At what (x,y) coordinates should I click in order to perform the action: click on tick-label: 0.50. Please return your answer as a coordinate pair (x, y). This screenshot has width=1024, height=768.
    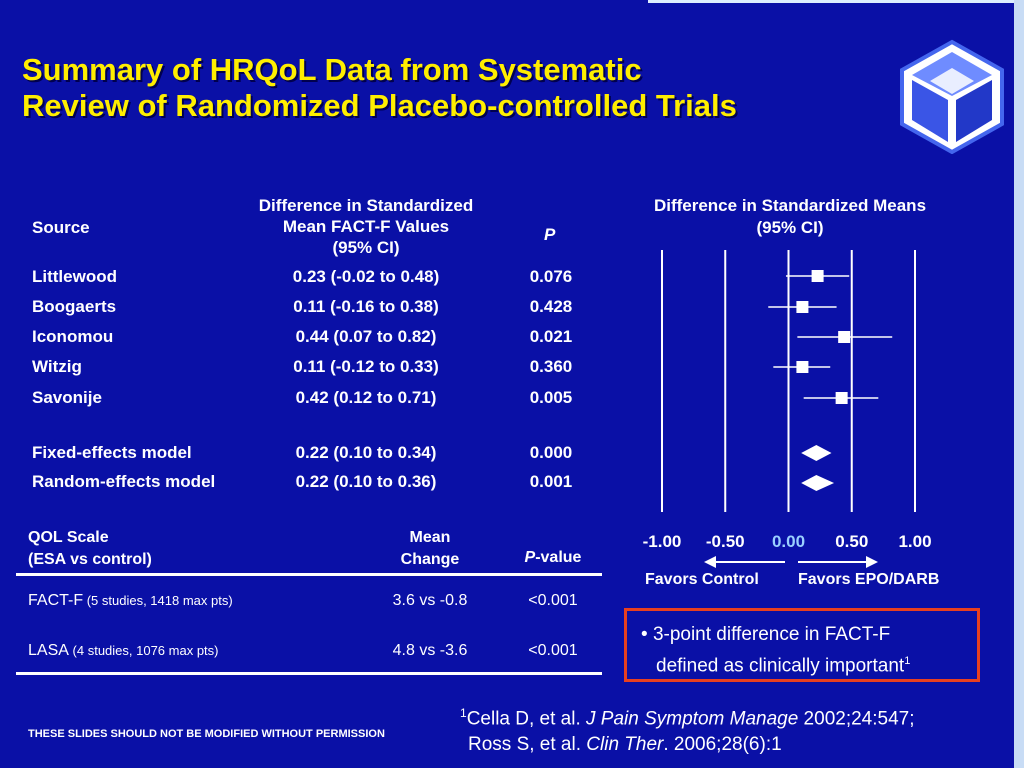
    Looking at the image, I should click on (852, 541).